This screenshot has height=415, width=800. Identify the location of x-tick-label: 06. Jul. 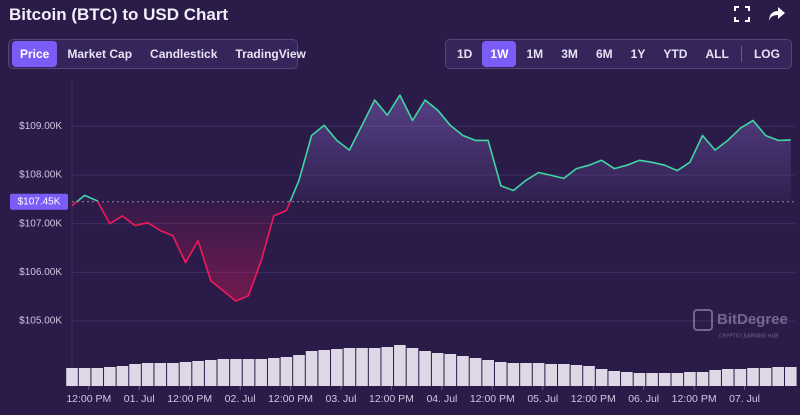
(643, 399).